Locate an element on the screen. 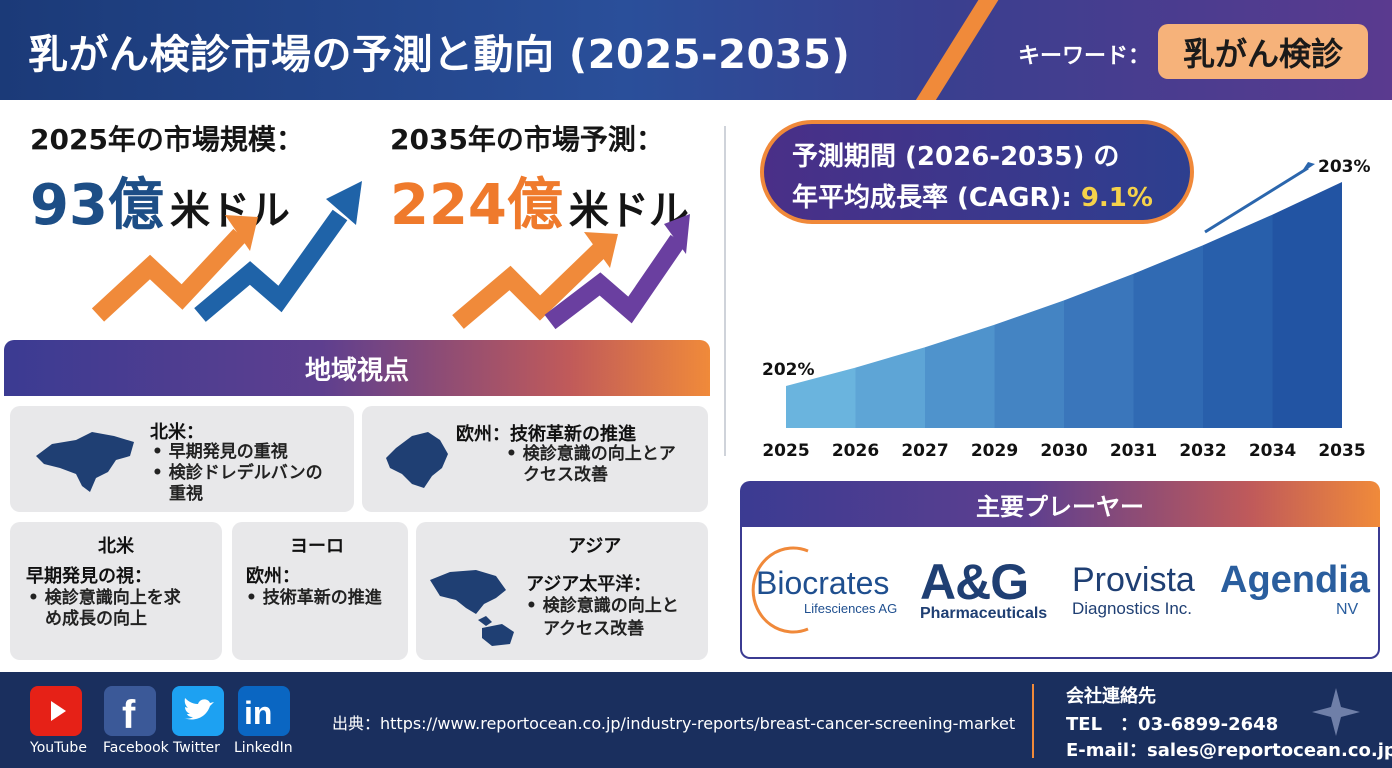  region-card-north-america-detail: 北米 早期発見の視： • 検診意識向上を求 め成長の向上 is located at coordinates (116, 591).